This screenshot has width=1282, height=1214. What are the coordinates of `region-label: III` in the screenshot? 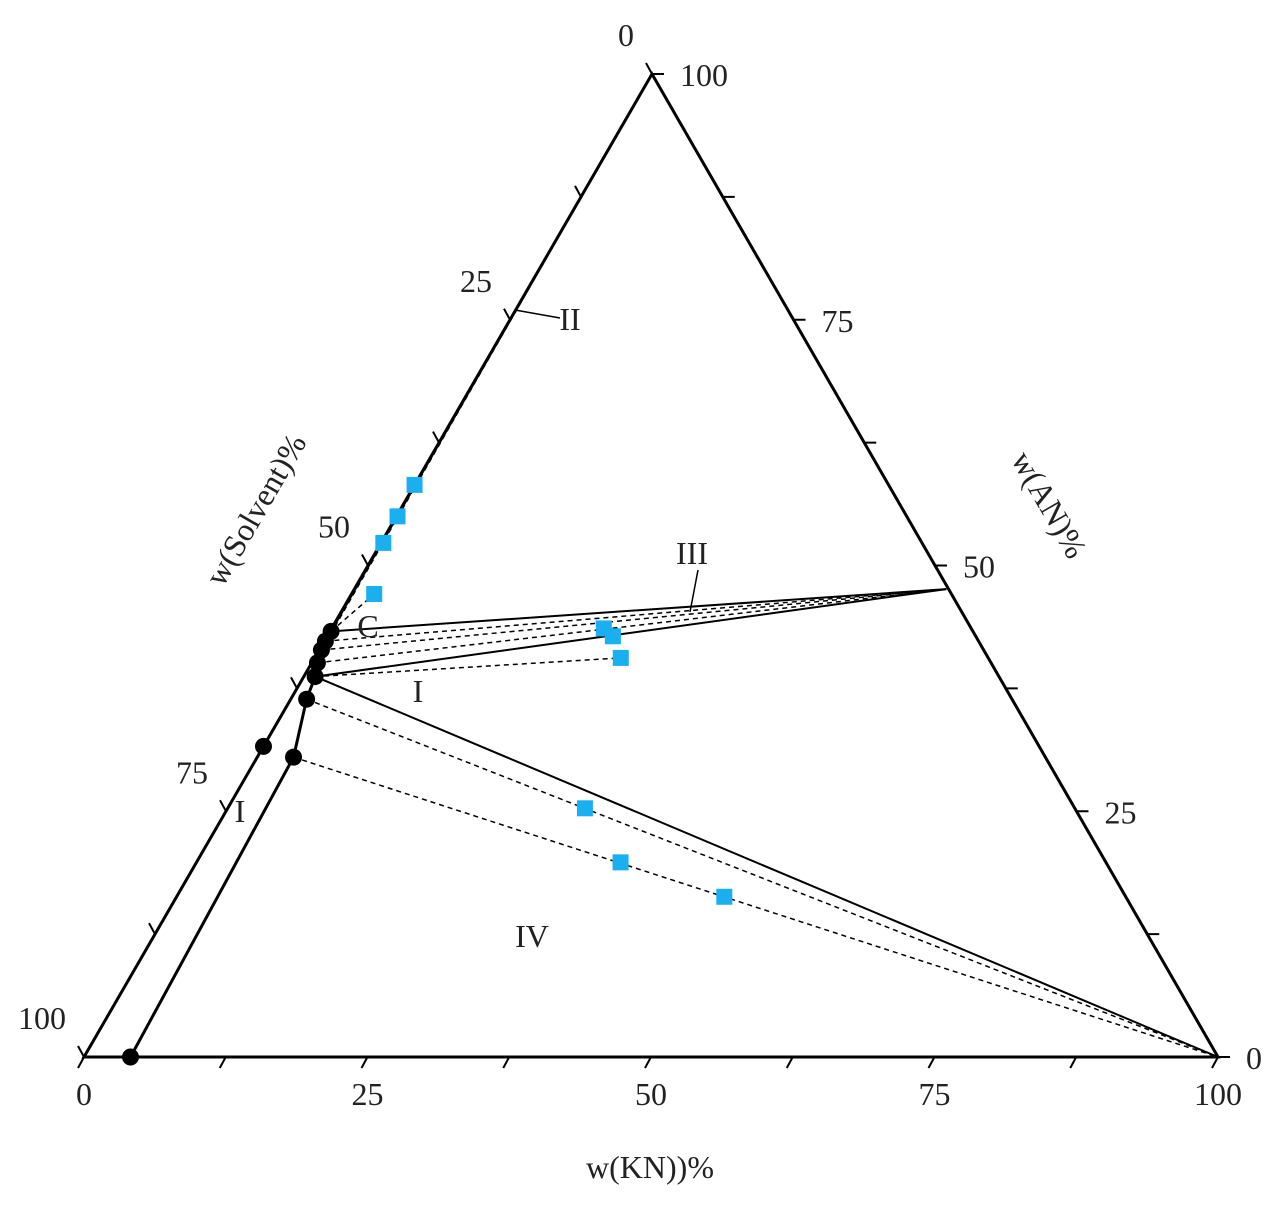 It's located at (692, 553).